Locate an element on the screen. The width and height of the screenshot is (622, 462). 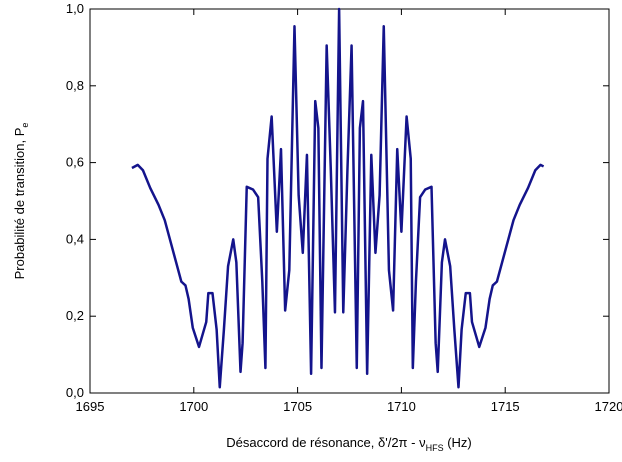
x-label-end: (Hz) is located at coordinates (458, 442).